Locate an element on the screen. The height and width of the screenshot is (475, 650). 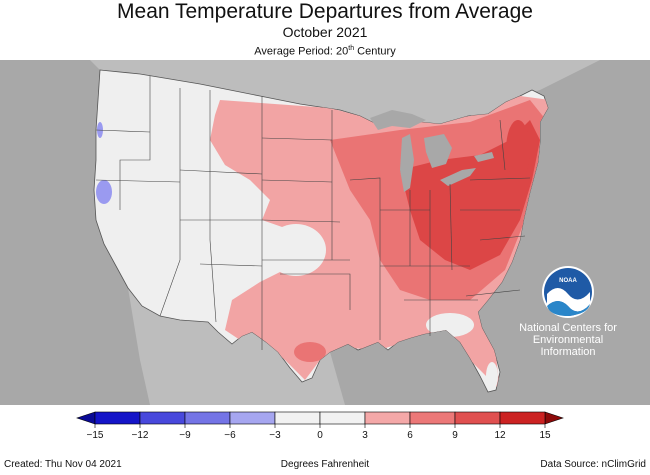
legend-bar is located at coordinates (320, 418).